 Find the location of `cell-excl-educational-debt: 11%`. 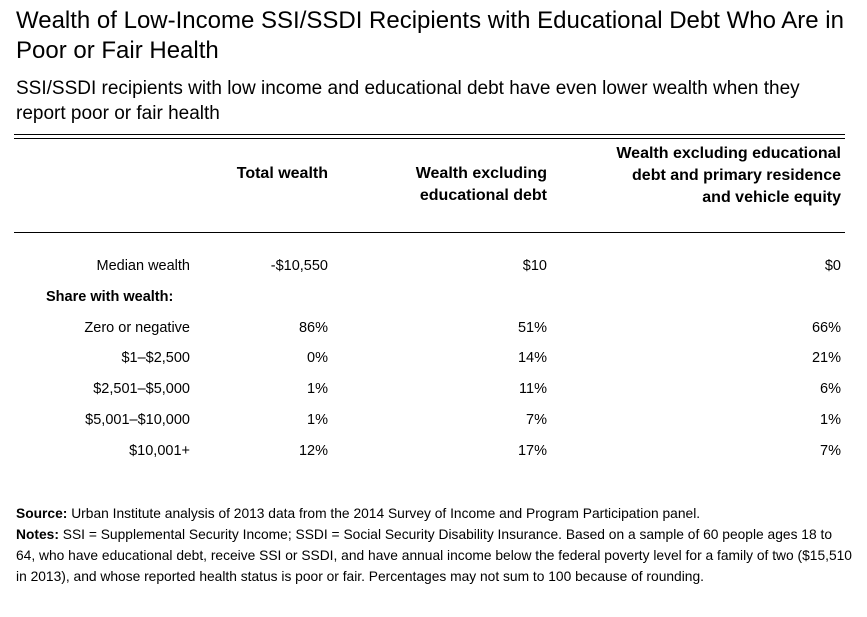

cell-excl-educational-debt: 11% is located at coordinates (533, 389).